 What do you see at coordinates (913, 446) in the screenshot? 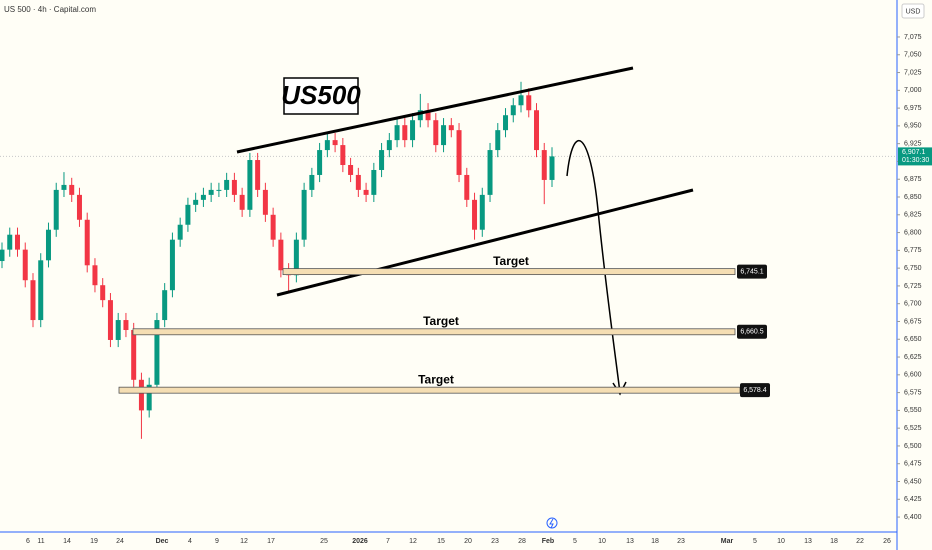
I see `y-tick-label: 6,500` at bounding box center [913, 446].